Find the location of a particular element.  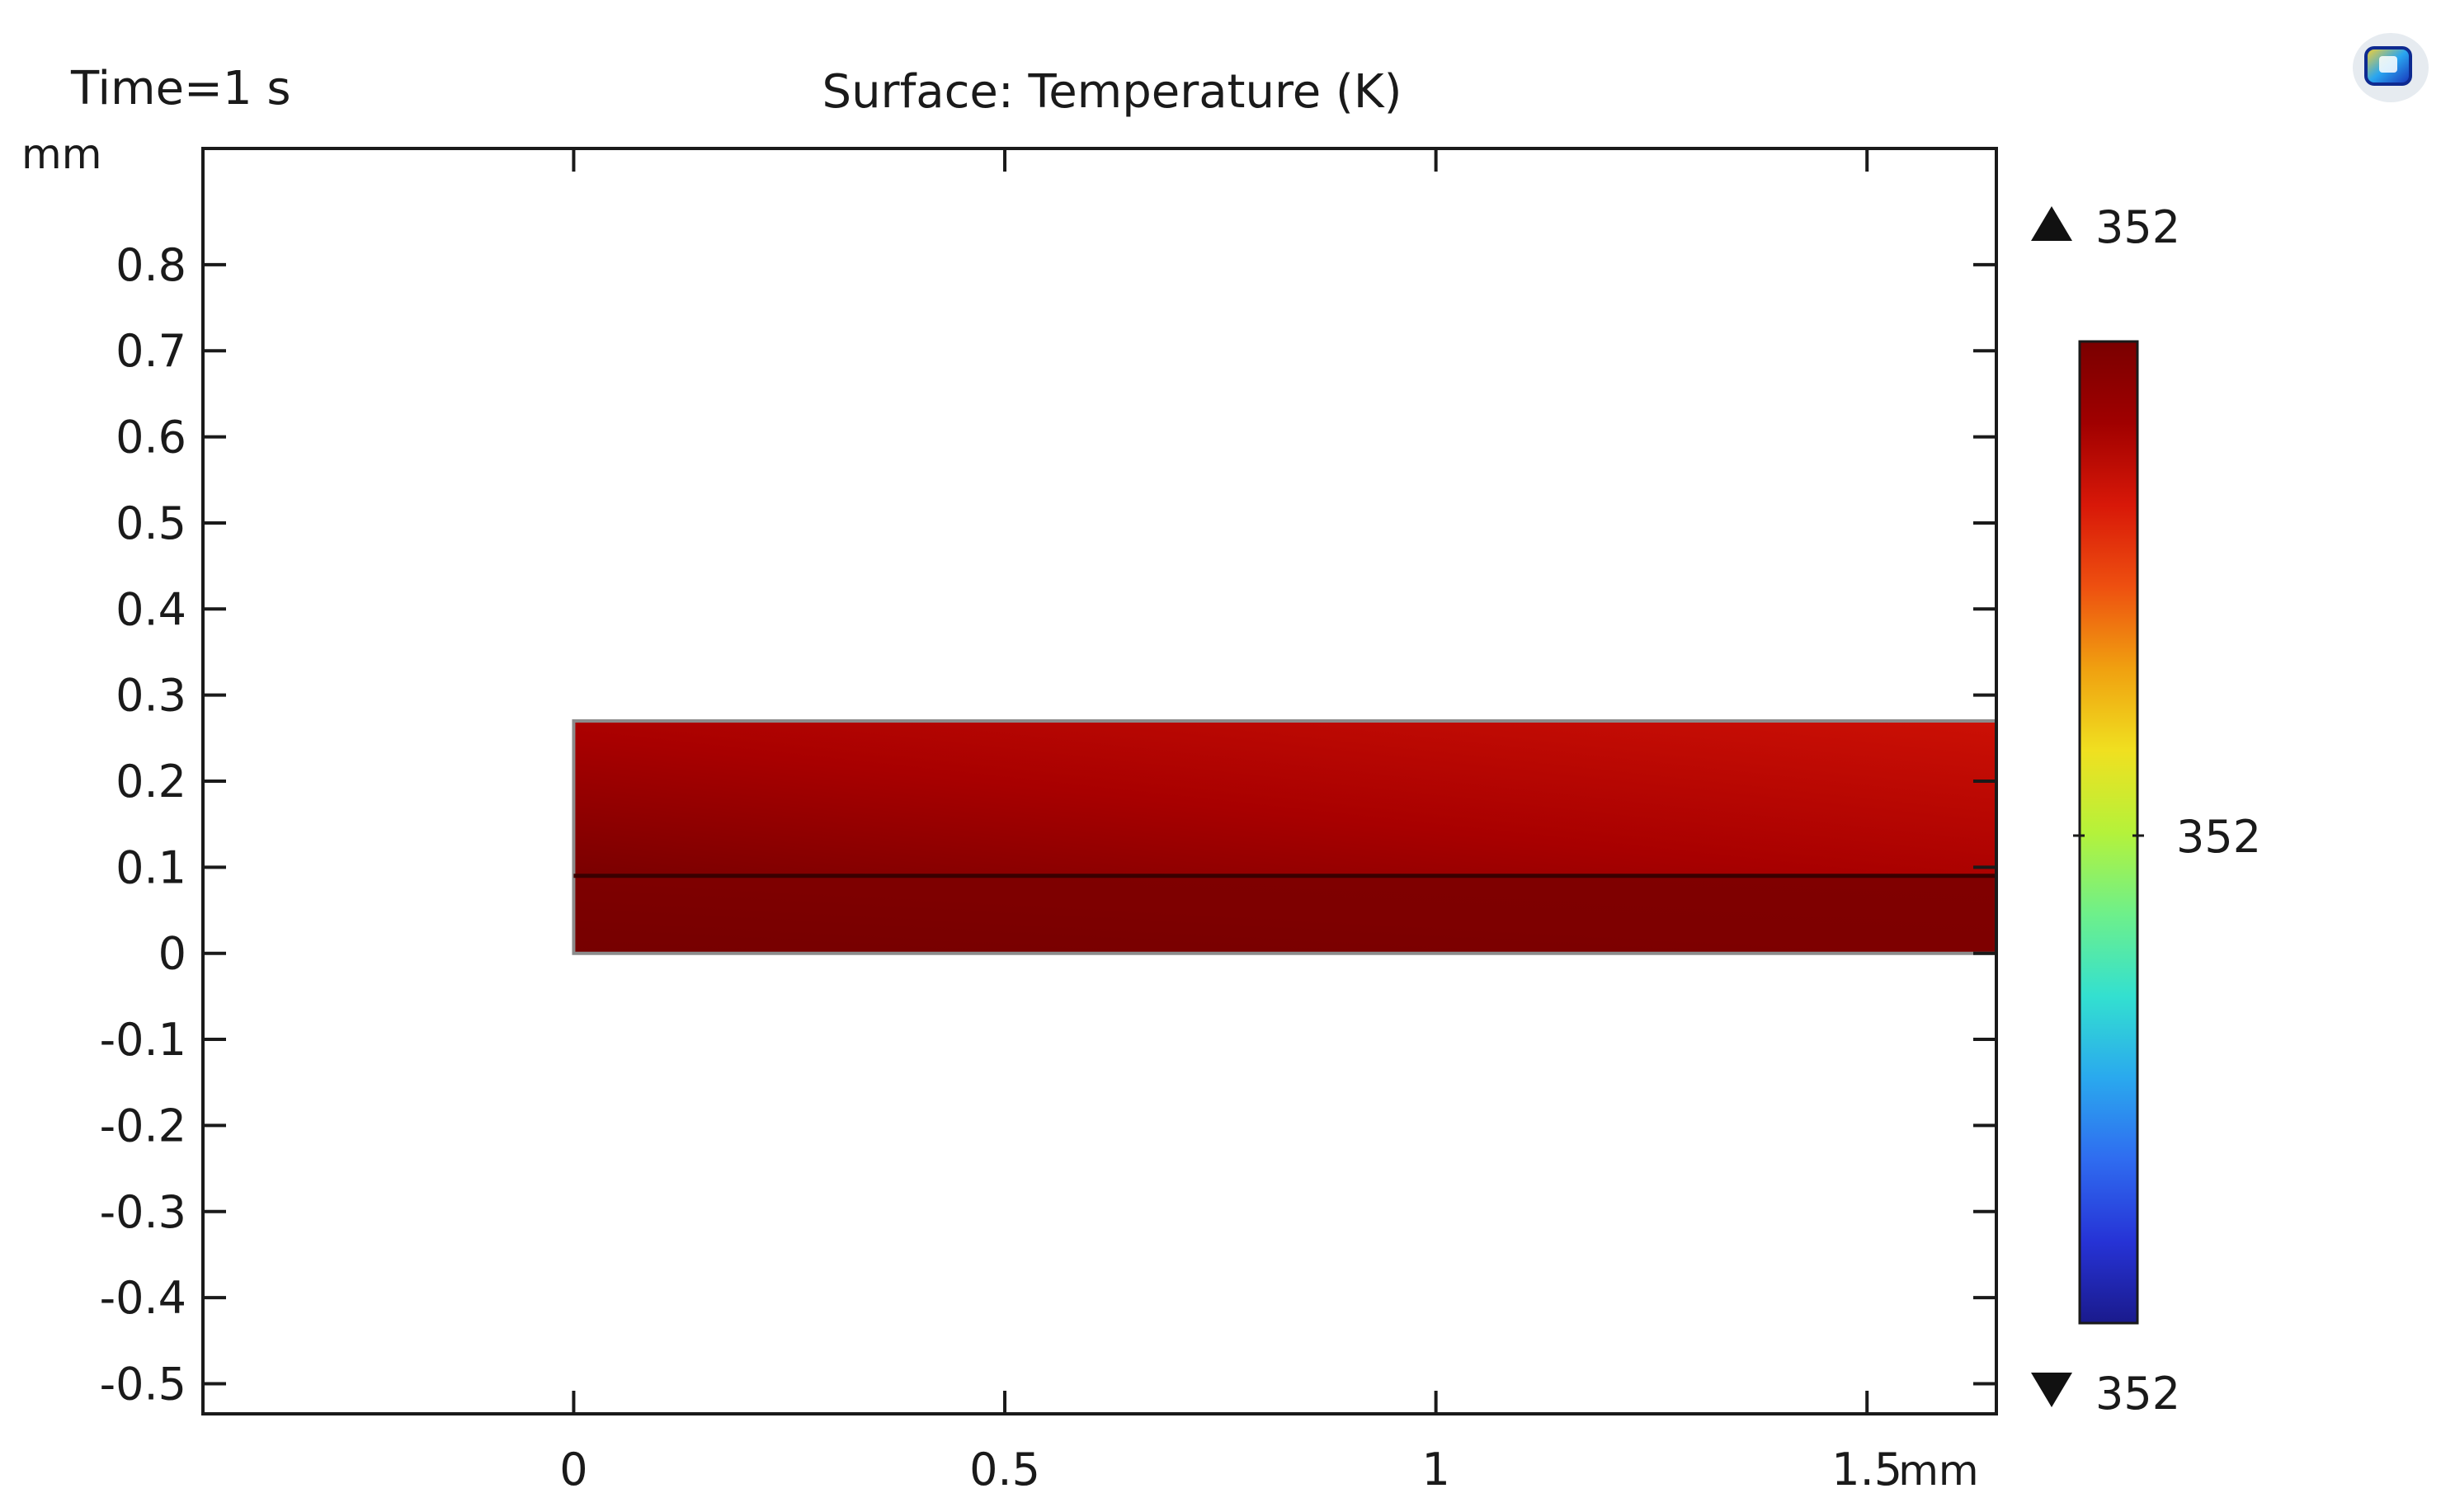

geometry-outline is located at coordinates (1284, 836).